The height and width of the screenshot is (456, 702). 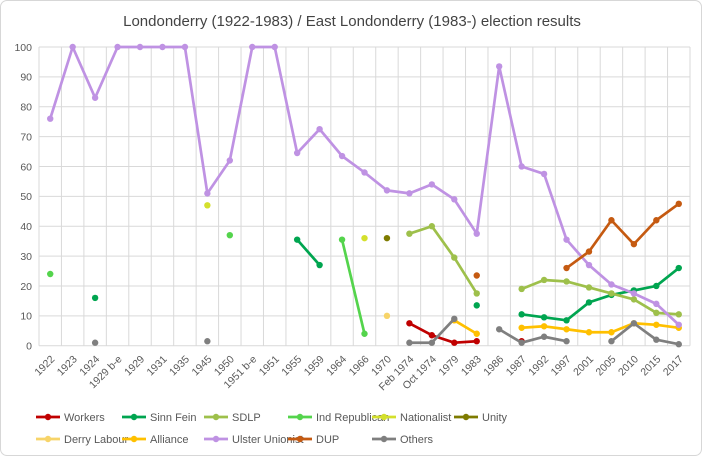 I want to click on series-line-workers, so click(x=443, y=333).